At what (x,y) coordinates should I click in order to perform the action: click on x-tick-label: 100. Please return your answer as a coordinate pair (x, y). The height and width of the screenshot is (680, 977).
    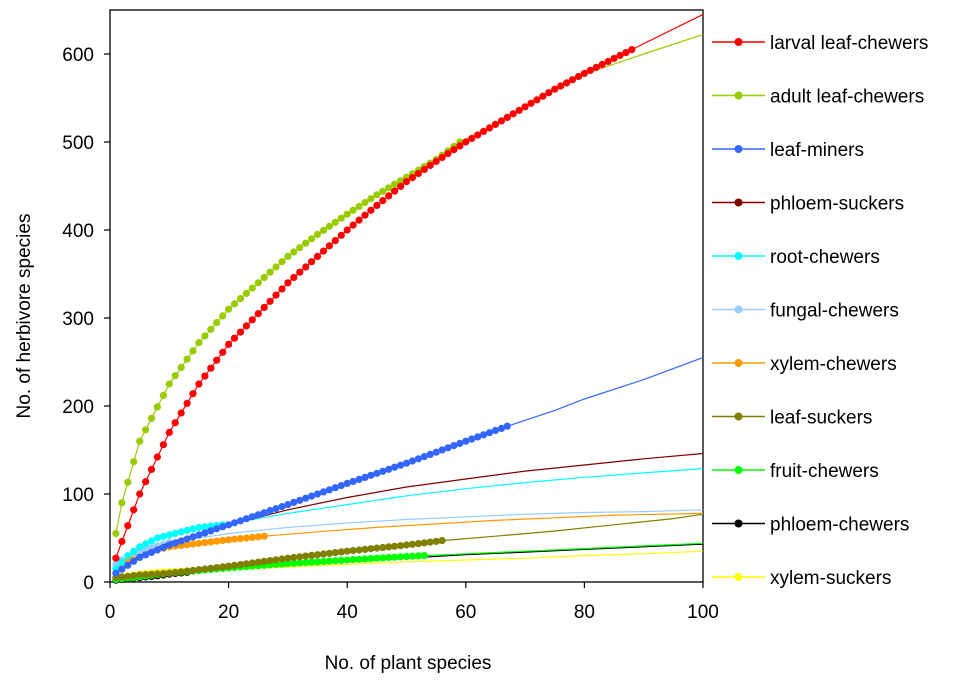
    Looking at the image, I should click on (703, 612).